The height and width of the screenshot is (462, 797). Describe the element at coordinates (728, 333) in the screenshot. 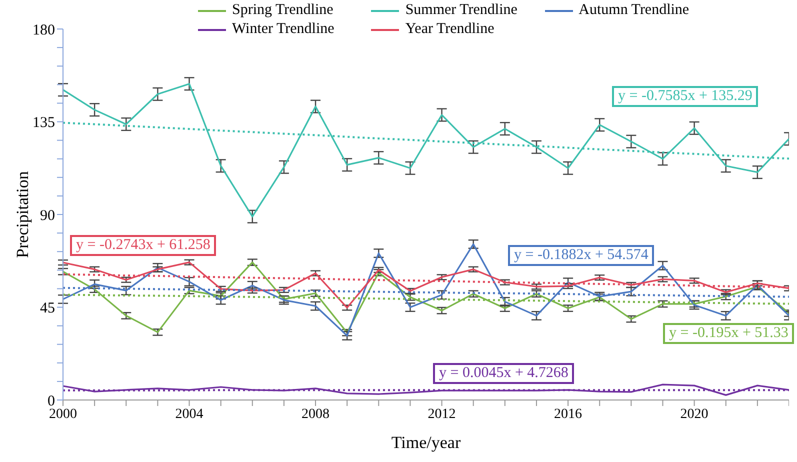

I see `annotation: y = -0.195x + 51.33` at that location.